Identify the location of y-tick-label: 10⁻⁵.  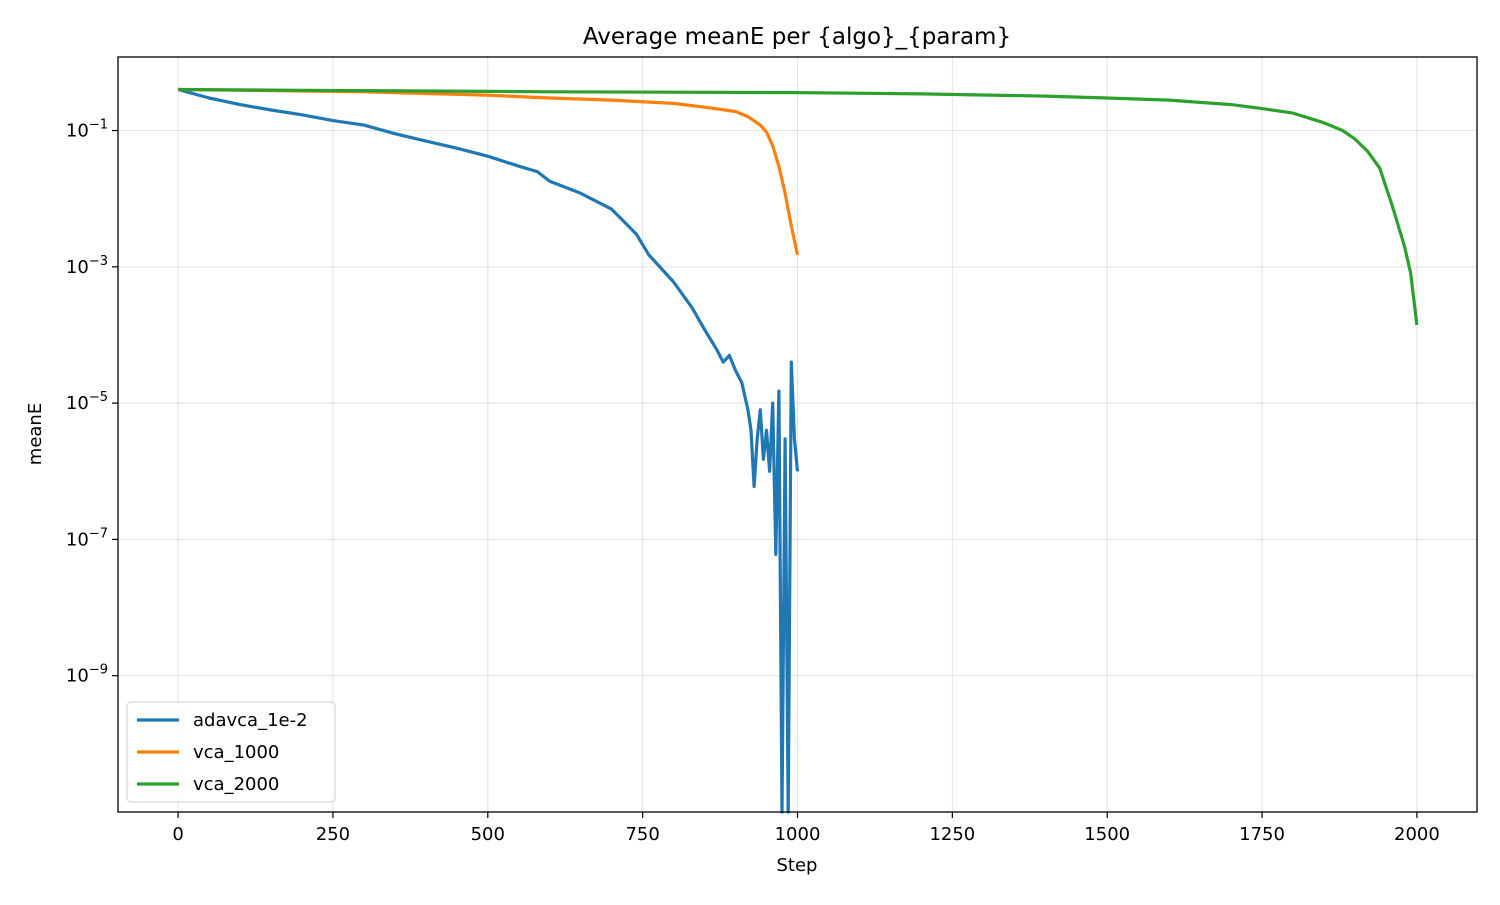
(87, 402).